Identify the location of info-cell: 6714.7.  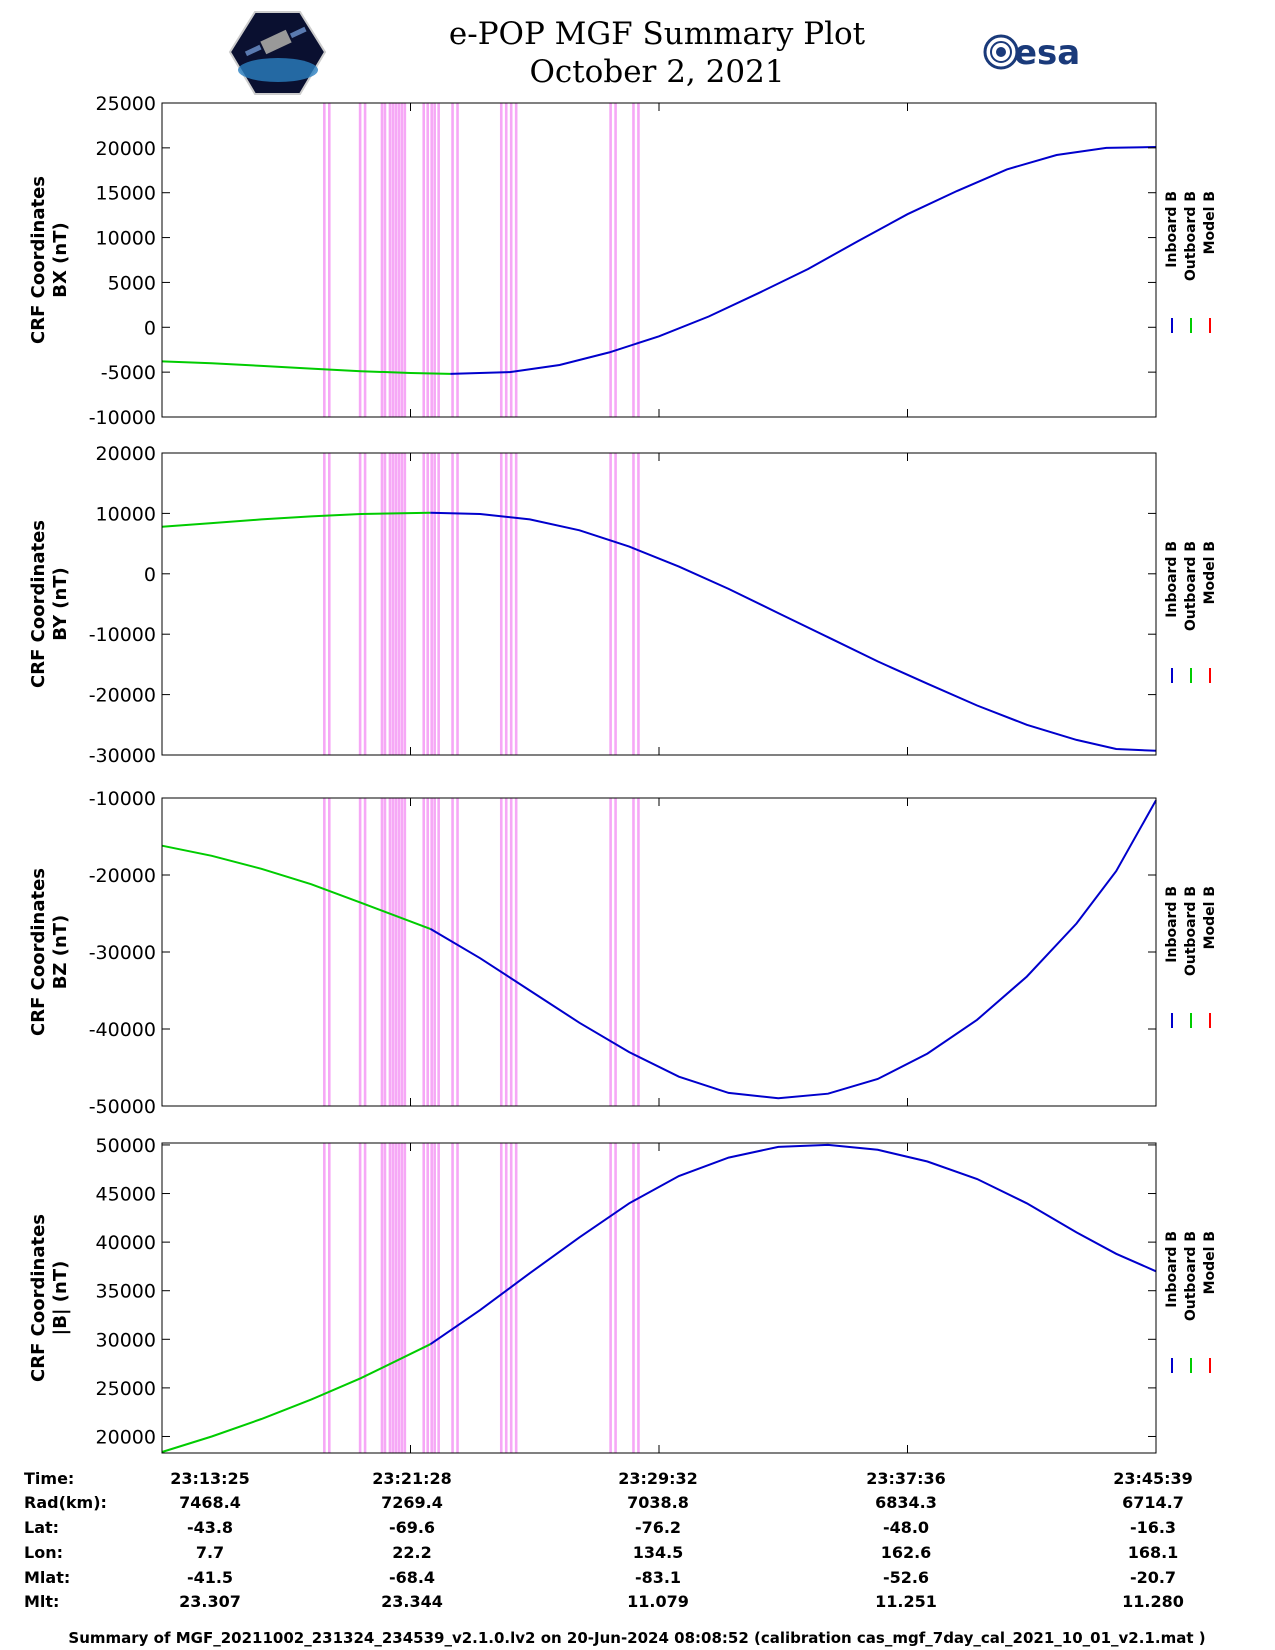
(1153, 1502).